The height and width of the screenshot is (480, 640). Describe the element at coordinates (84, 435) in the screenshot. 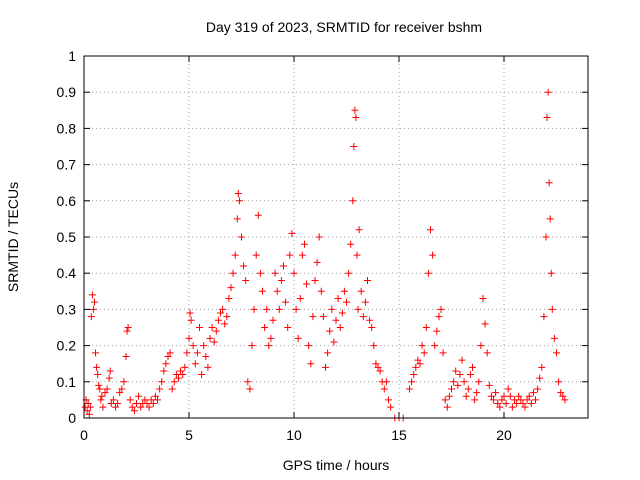

I see `x-tick-label: 0` at that location.